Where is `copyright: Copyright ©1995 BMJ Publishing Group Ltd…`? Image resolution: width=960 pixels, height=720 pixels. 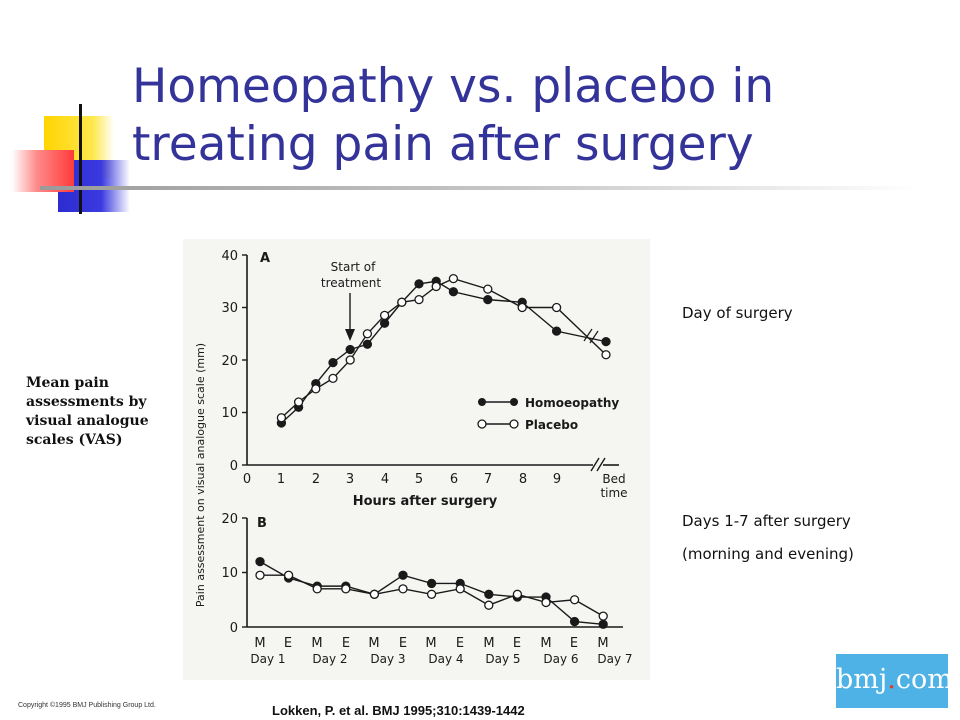 copyright: Copyright ©1995 BMJ Publishing Group Ltd… is located at coordinates (87, 705).